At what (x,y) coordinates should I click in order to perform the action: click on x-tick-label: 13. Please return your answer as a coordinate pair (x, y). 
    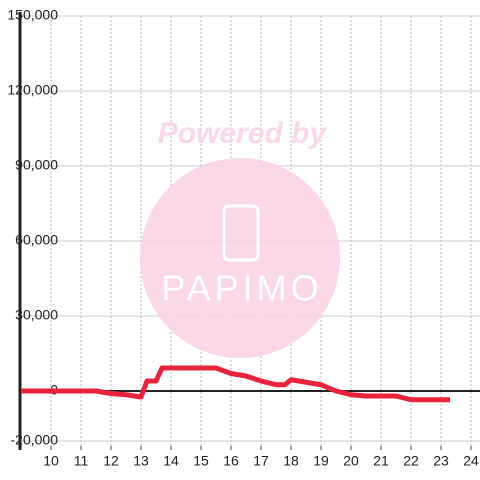
    Looking at the image, I should click on (141, 461).